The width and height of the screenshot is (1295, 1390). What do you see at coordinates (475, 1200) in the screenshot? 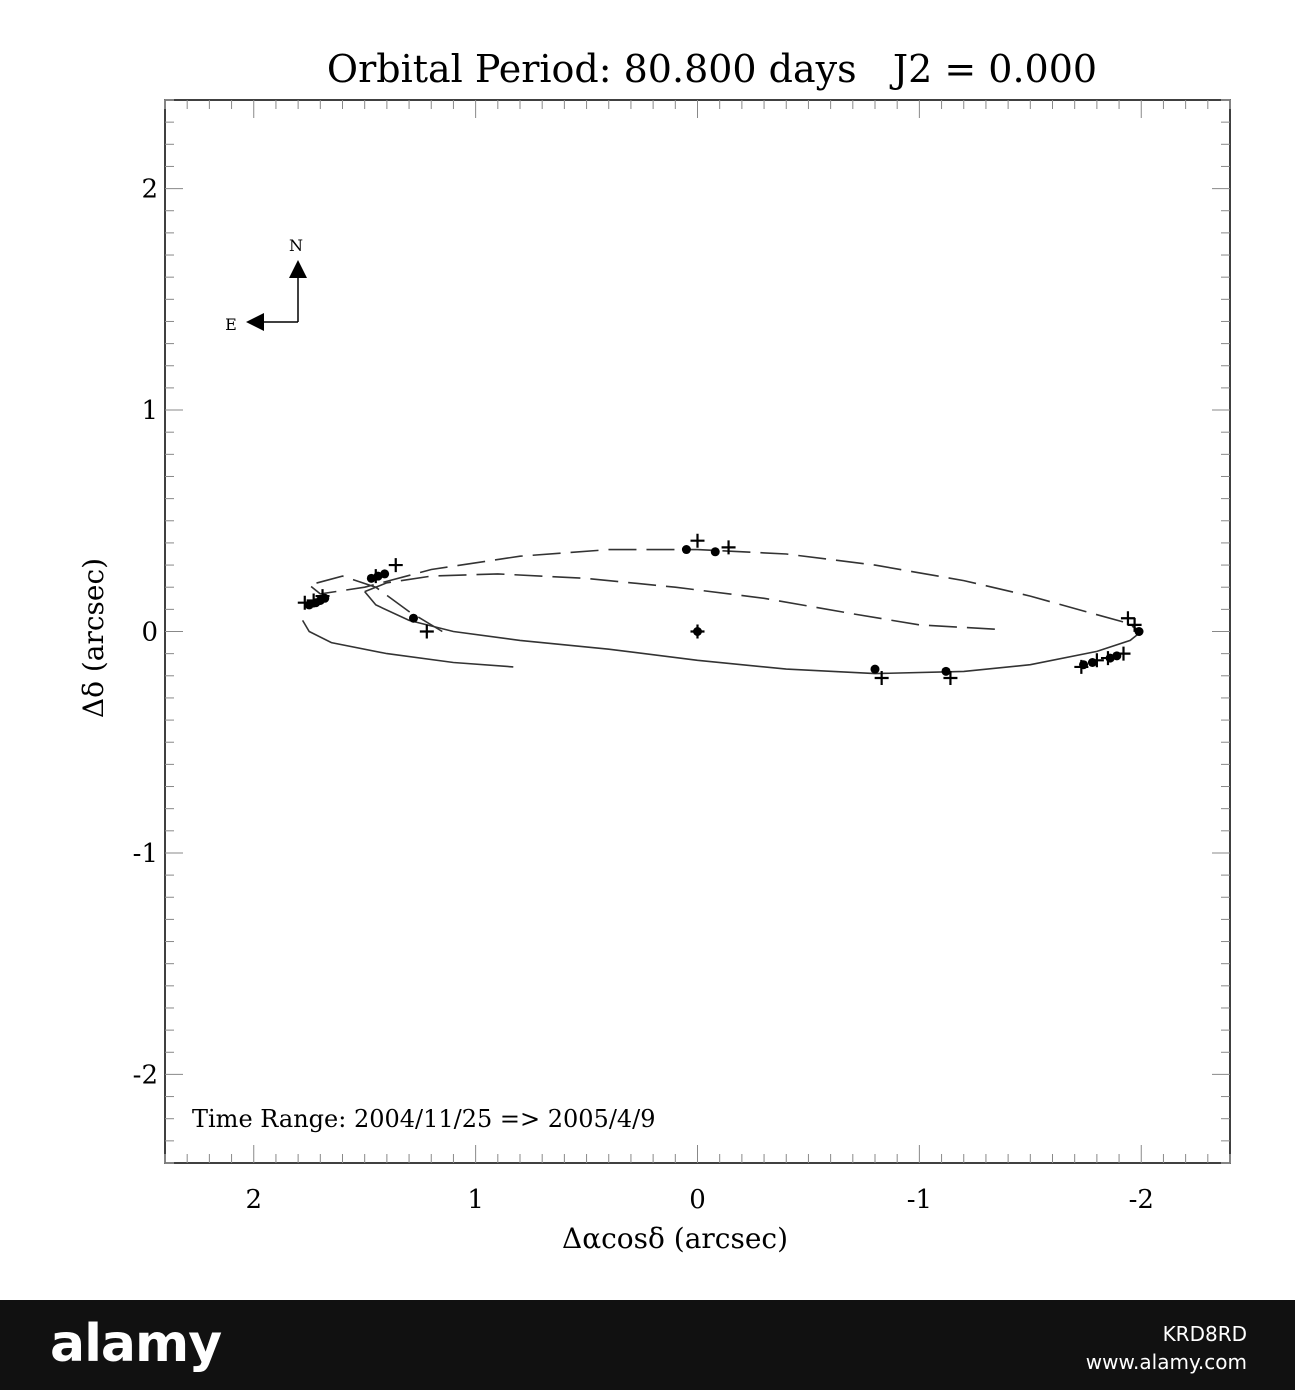
I see `x-tick-label: 1` at bounding box center [475, 1200].